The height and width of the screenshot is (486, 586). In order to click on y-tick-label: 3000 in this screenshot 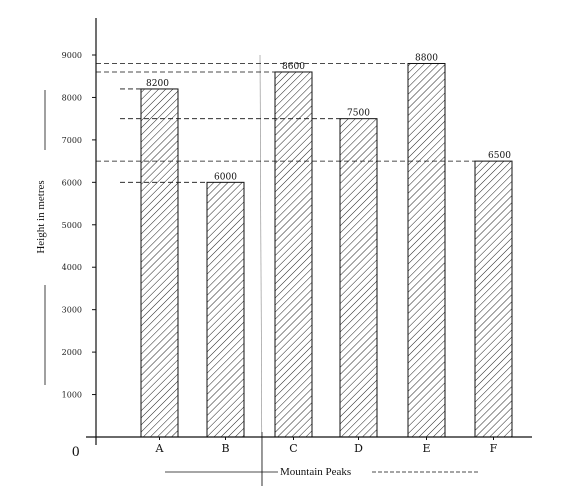, I will do `click(72, 310)`.